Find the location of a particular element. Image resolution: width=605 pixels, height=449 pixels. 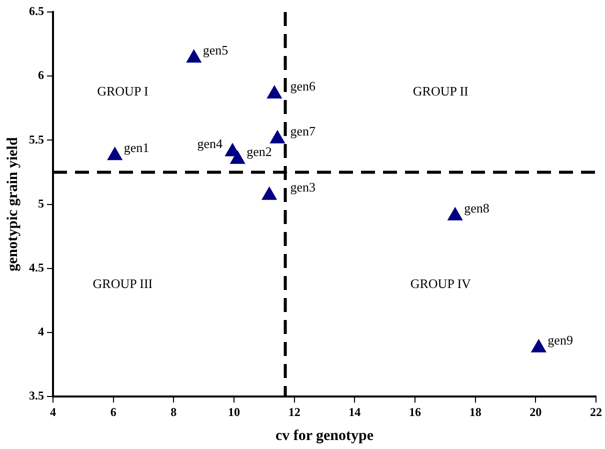

series-label: gen3 is located at coordinates (303, 187).